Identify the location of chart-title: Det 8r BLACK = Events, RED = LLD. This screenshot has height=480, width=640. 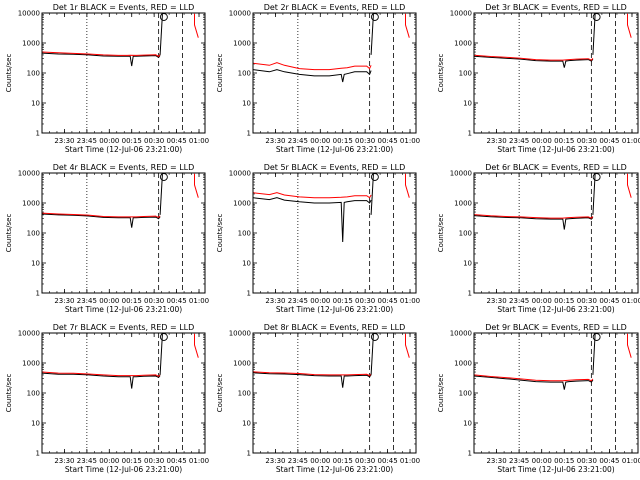
(335, 327).